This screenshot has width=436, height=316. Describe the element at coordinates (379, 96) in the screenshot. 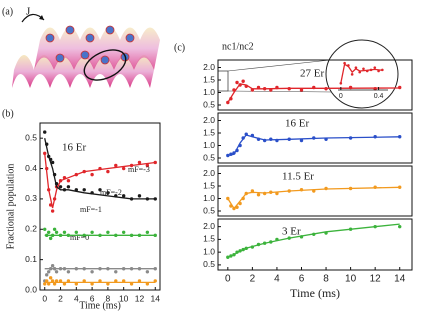

I see `x-tick-label: 0.4` at that location.